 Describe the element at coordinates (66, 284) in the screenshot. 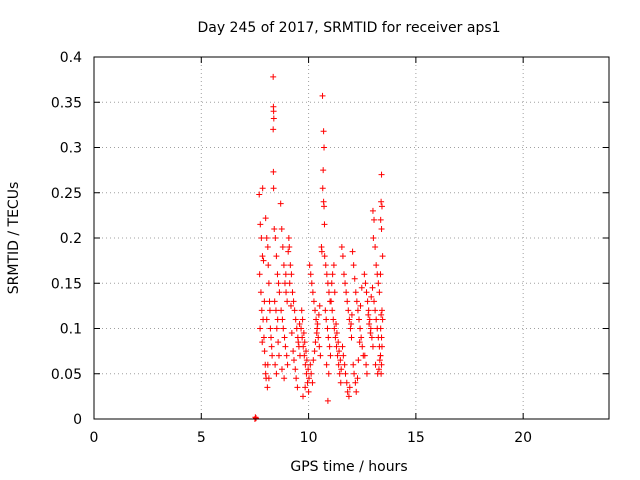

I see `y-tick-label: 0.15` at that location.